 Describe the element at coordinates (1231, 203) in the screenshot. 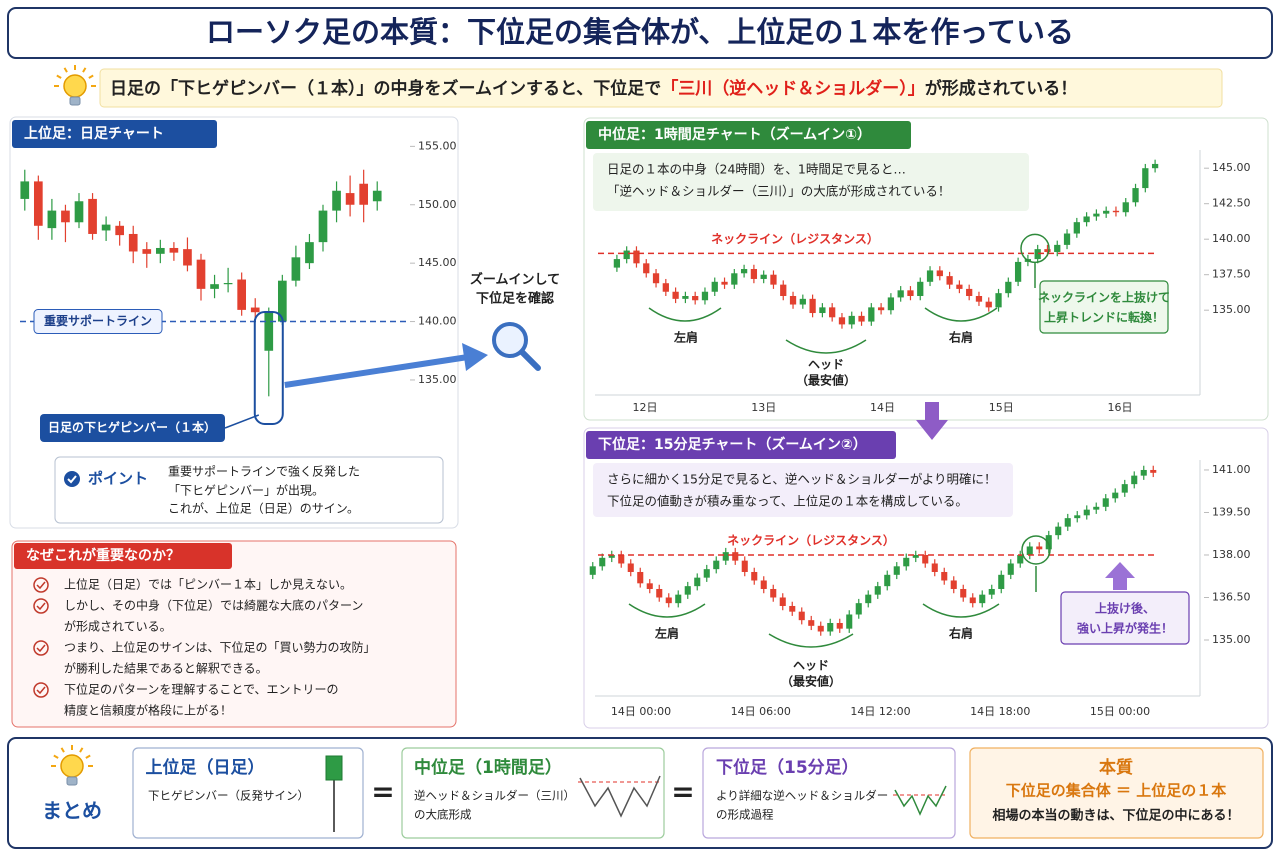

I see `y-tick-label: 142.50` at that location.